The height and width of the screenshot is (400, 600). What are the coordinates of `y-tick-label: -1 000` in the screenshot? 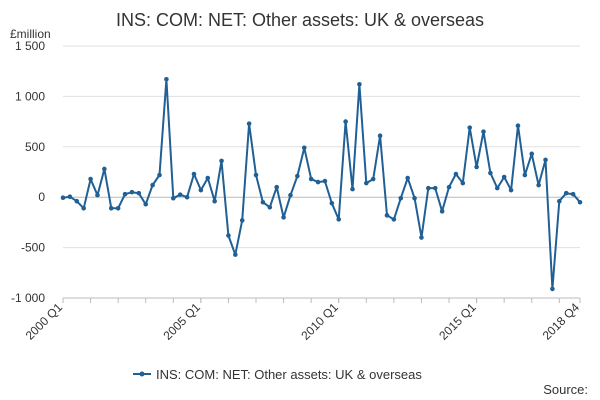 It's located at (28, 298).